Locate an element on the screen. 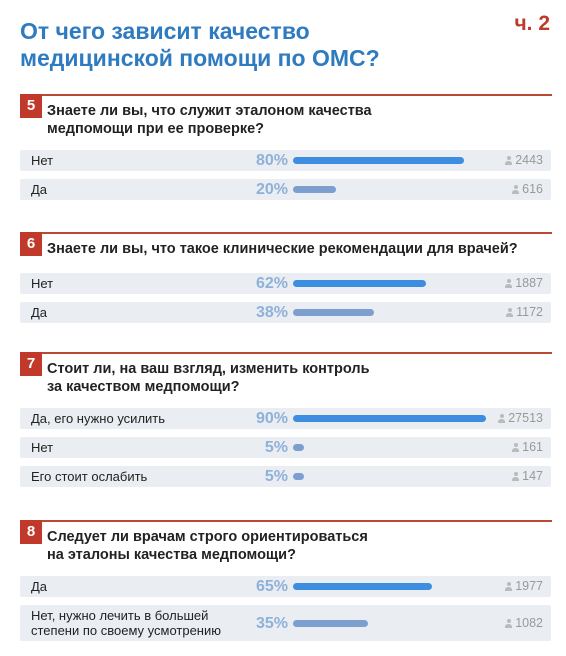 The height and width of the screenshot is (656, 566). answer-count: 161 is located at coordinates (527, 447).